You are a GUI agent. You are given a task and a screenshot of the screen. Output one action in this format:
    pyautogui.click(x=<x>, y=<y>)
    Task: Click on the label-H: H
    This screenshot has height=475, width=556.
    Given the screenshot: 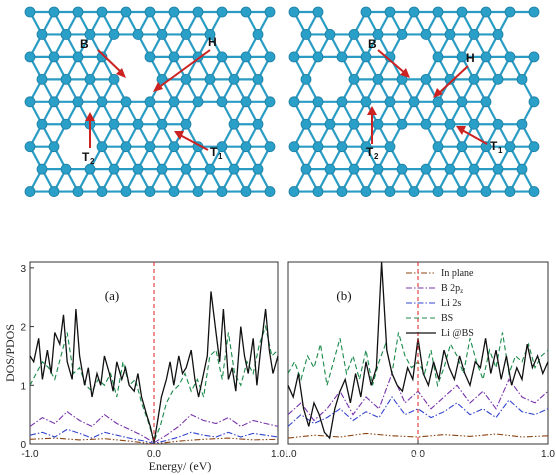 What is the action you would take?
    pyautogui.click(x=212, y=42)
    